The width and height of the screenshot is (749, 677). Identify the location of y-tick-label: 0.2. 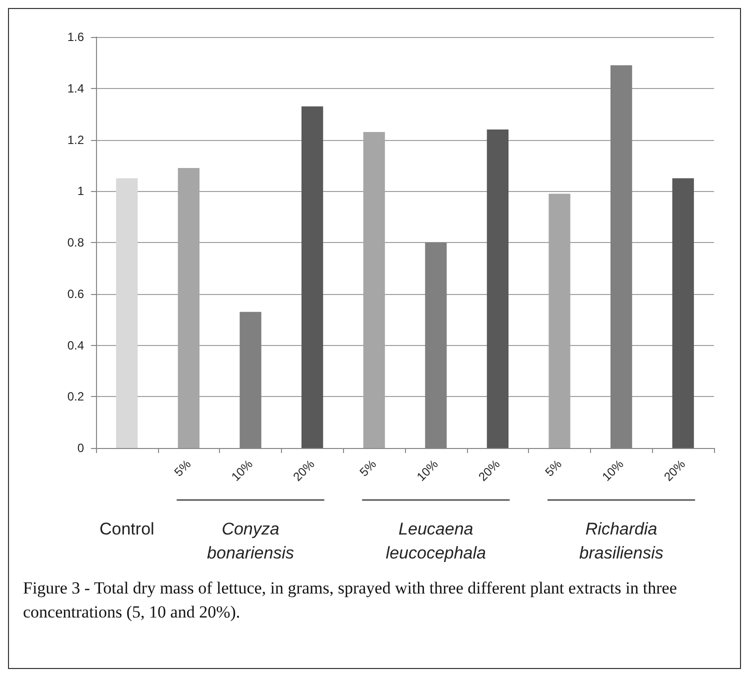
(75, 397).